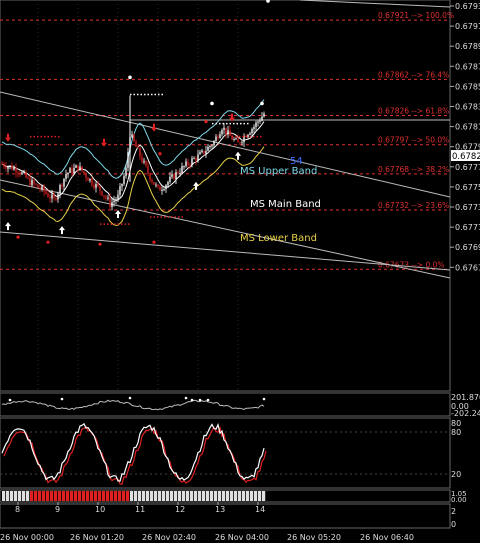  Describe the element at coordinates (225, 251) in the screenshot. I see `trend-line-mid` at that location.